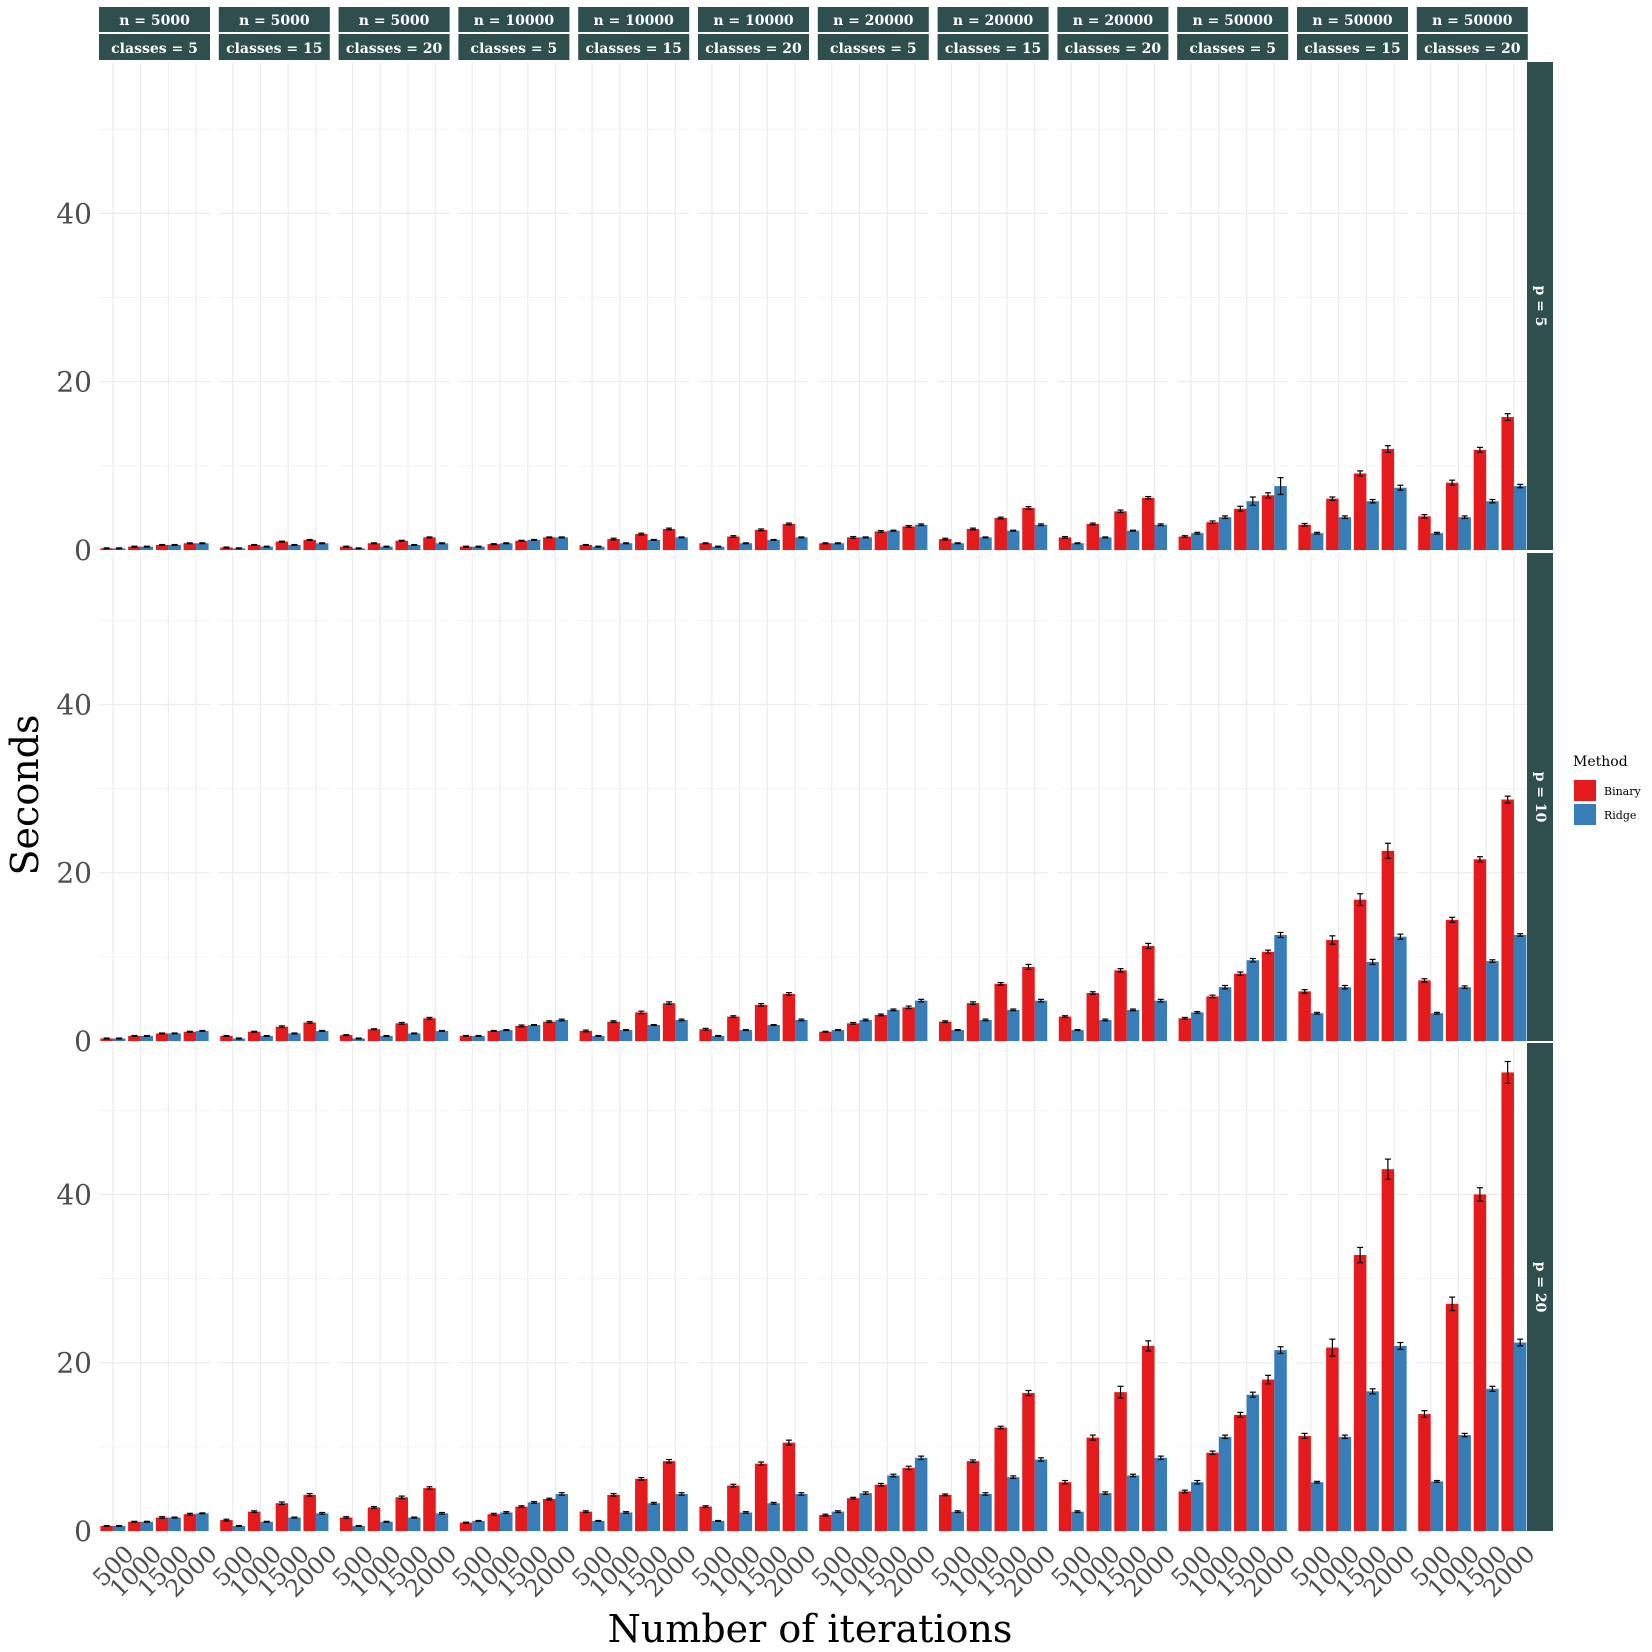 This screenshot has width=1652, height=1652. I want to click on y-tick-label: 20, so click(74, 873).